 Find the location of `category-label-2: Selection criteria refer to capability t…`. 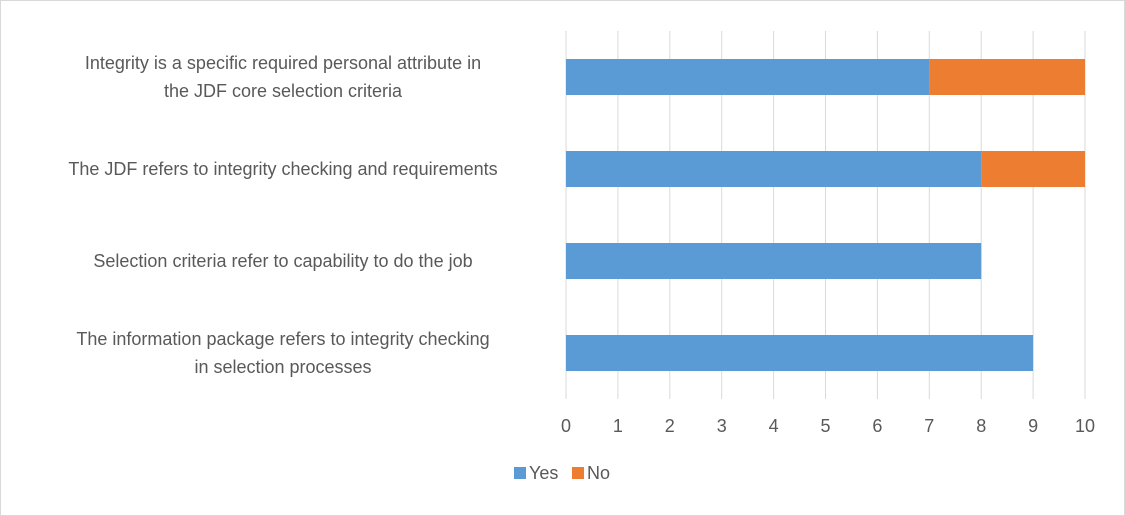

category-label-2: Selection criteria refer to capability t… is located at coordinates (282, 261).